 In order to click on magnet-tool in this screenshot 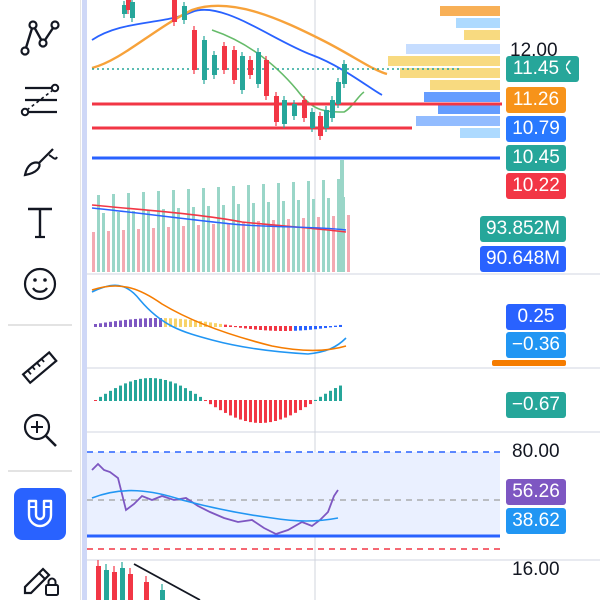, I will do `click(40, 514)`.